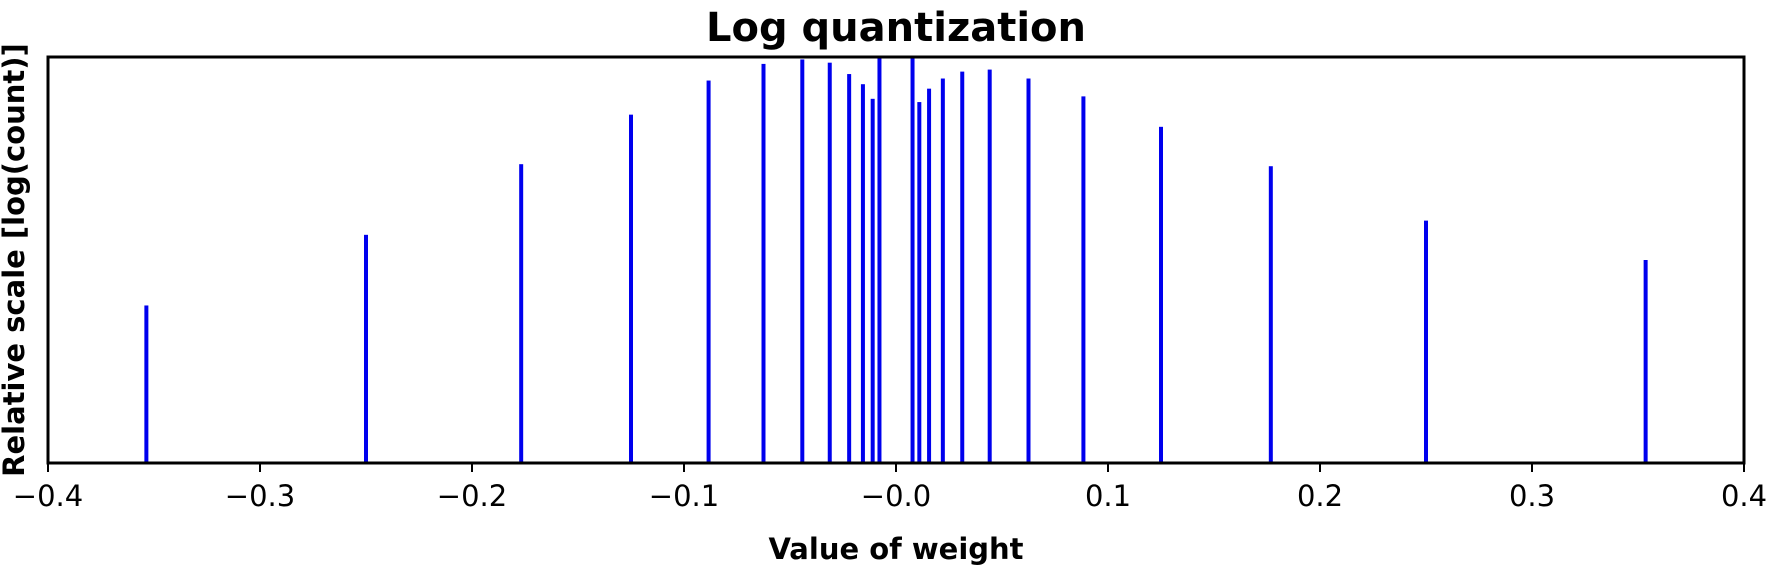  I want to click on x-tick-label: −0.3, so click(260, 496).